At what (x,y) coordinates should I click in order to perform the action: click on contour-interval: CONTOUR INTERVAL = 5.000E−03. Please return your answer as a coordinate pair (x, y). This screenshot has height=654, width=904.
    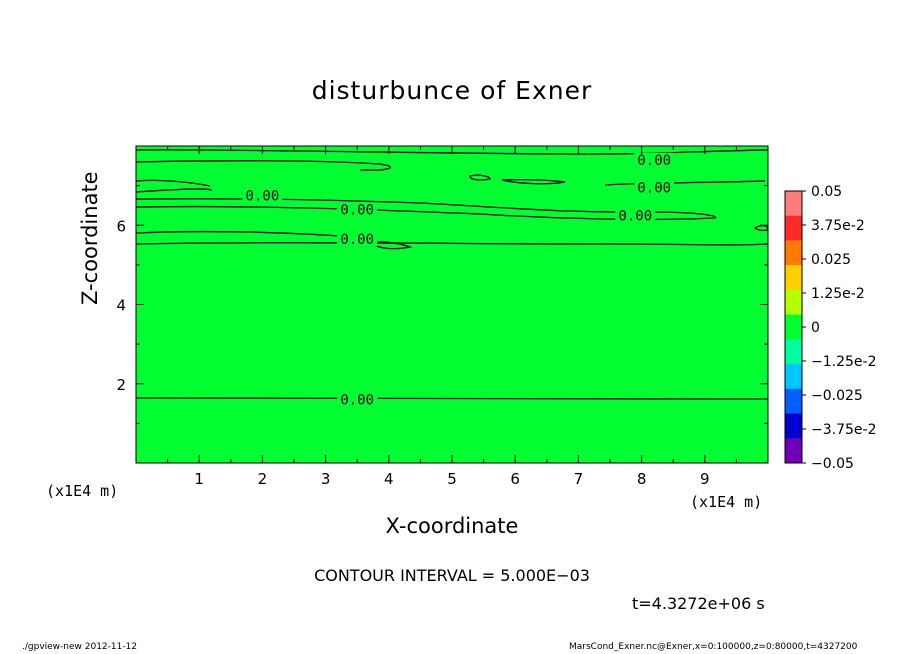
    Looking at the image, I should click on (452, 575).